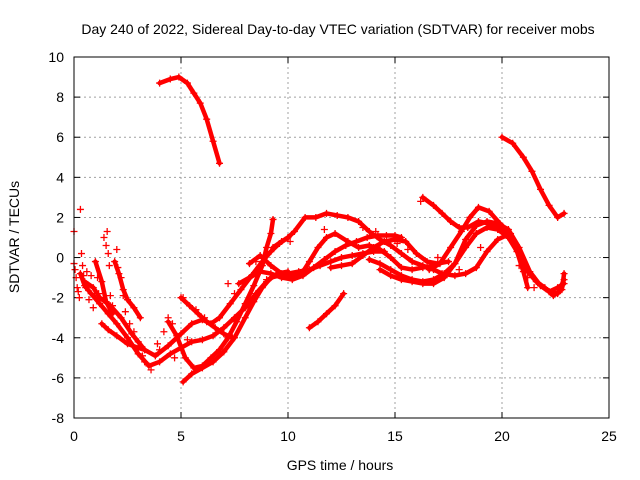 This screenshot has width=640, height=480. I want to click on series-trace-sat-c, so click(184, 319).